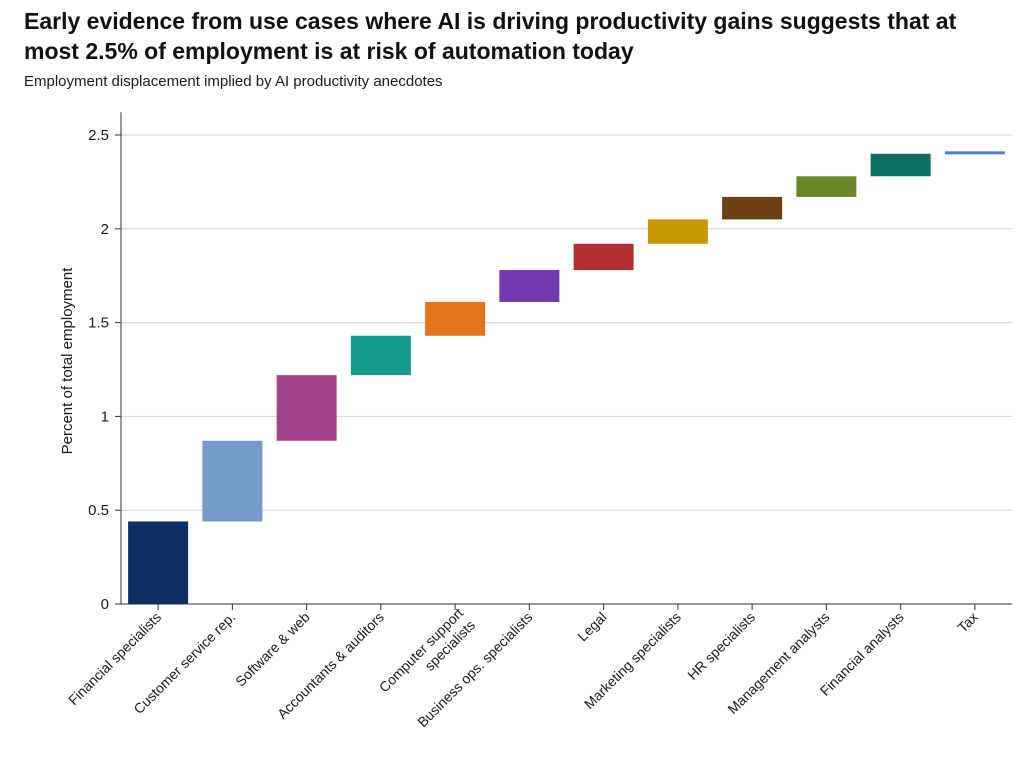 This screenshot has width=1033, height=762. What do you see at coordinates (592, 627) in the screenshot?
I see `x-tick-label: Legal` at bounding box center [592, 627].